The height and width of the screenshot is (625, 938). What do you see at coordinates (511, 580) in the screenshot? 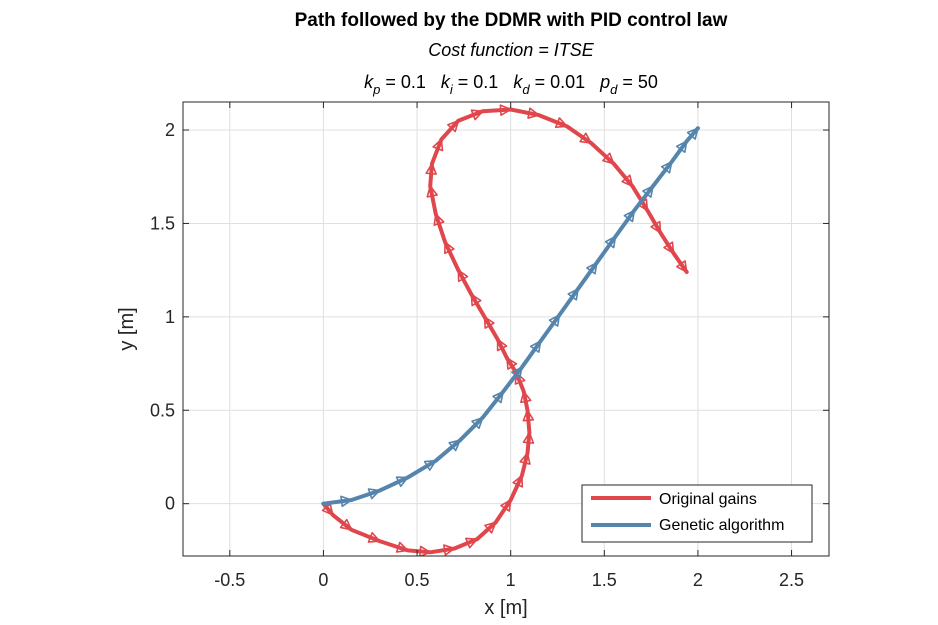
I see `x-tick-label: 1` at bounding box center [511, 580].